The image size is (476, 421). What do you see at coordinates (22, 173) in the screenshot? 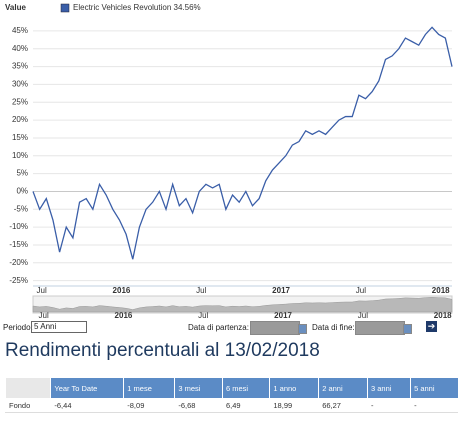
I see `y-tick-label: 5%` at bounding box center [22, 173].